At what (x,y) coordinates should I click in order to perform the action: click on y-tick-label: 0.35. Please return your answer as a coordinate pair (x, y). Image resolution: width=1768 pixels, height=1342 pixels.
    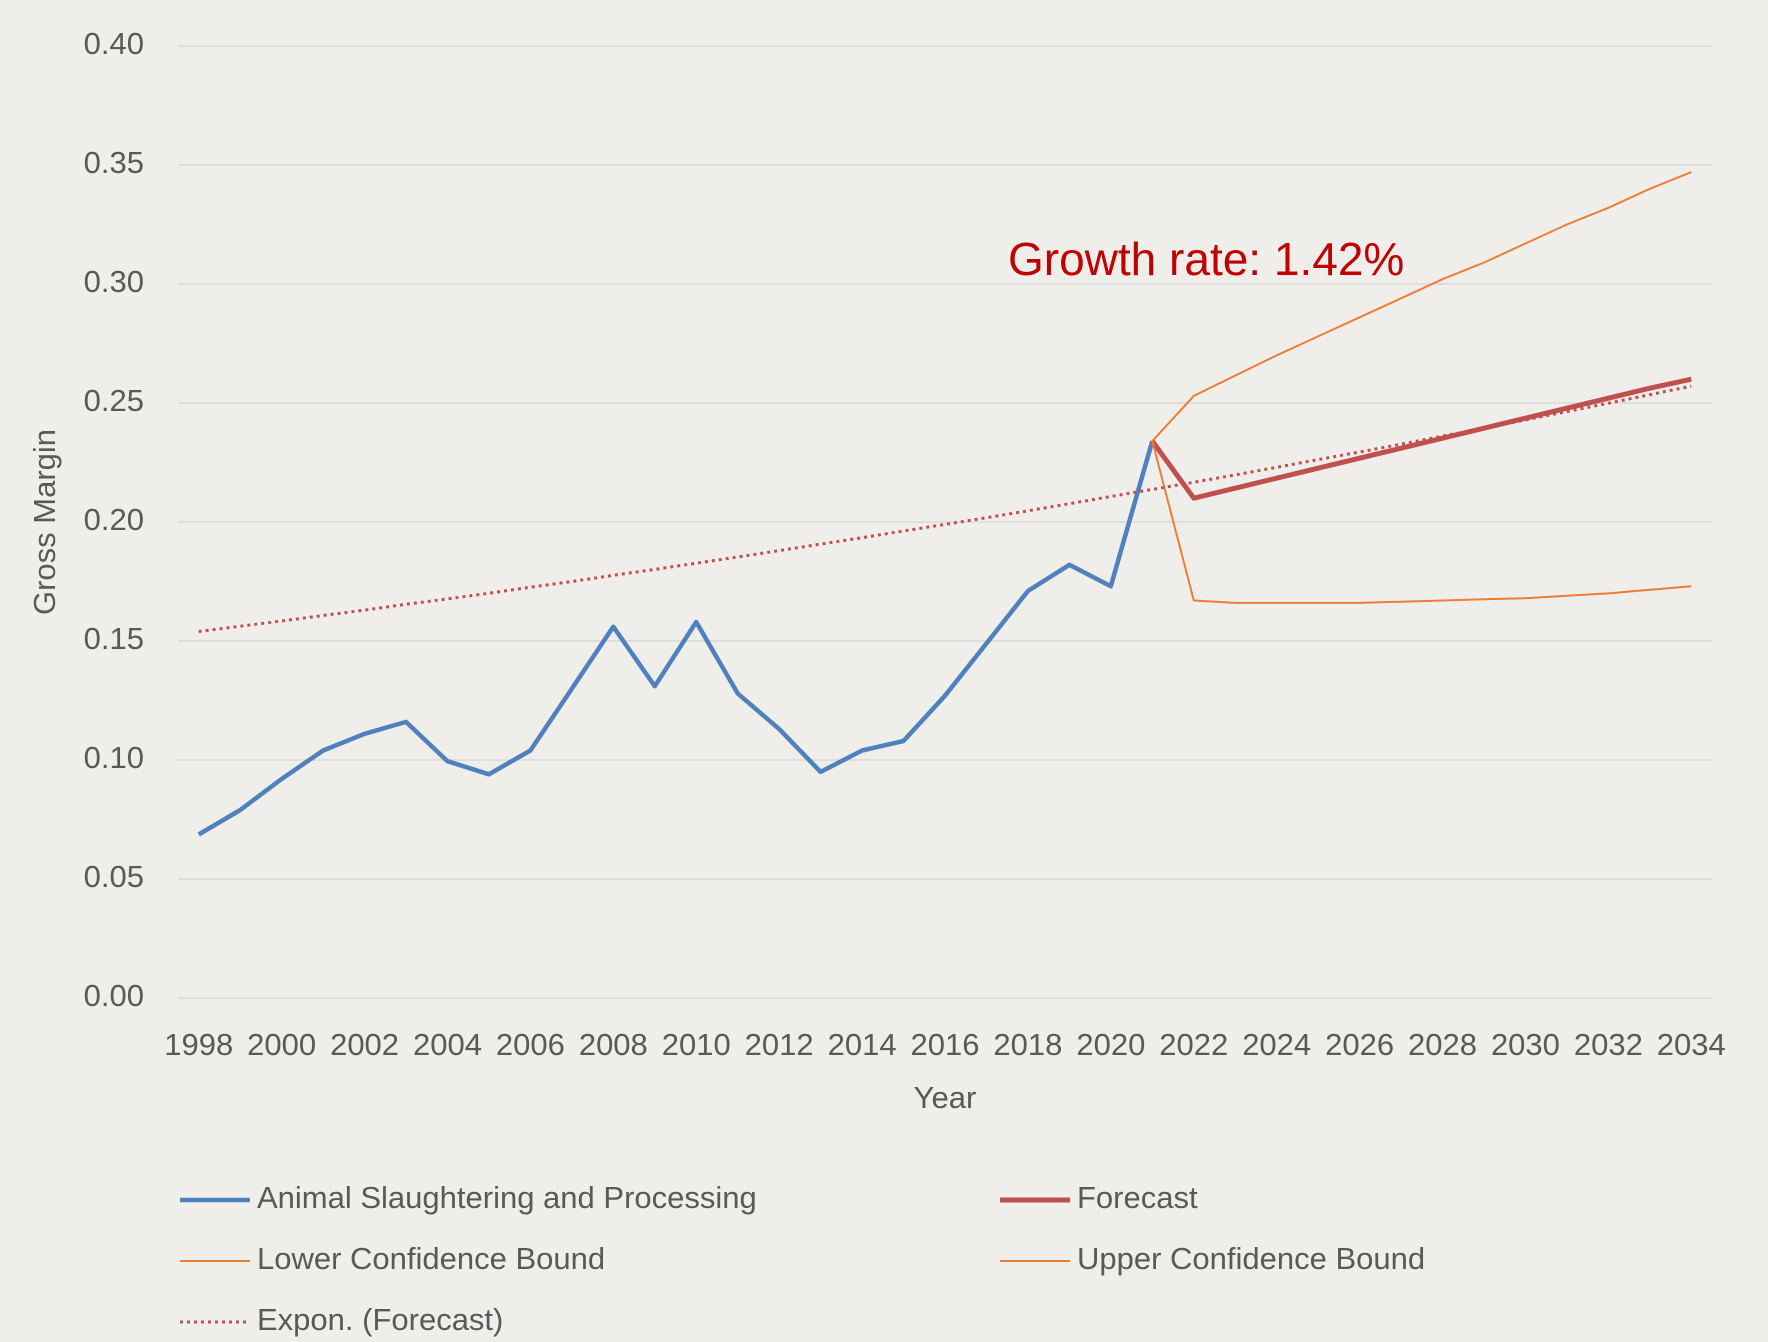
    Looking at the image, I should click on (114, 162).